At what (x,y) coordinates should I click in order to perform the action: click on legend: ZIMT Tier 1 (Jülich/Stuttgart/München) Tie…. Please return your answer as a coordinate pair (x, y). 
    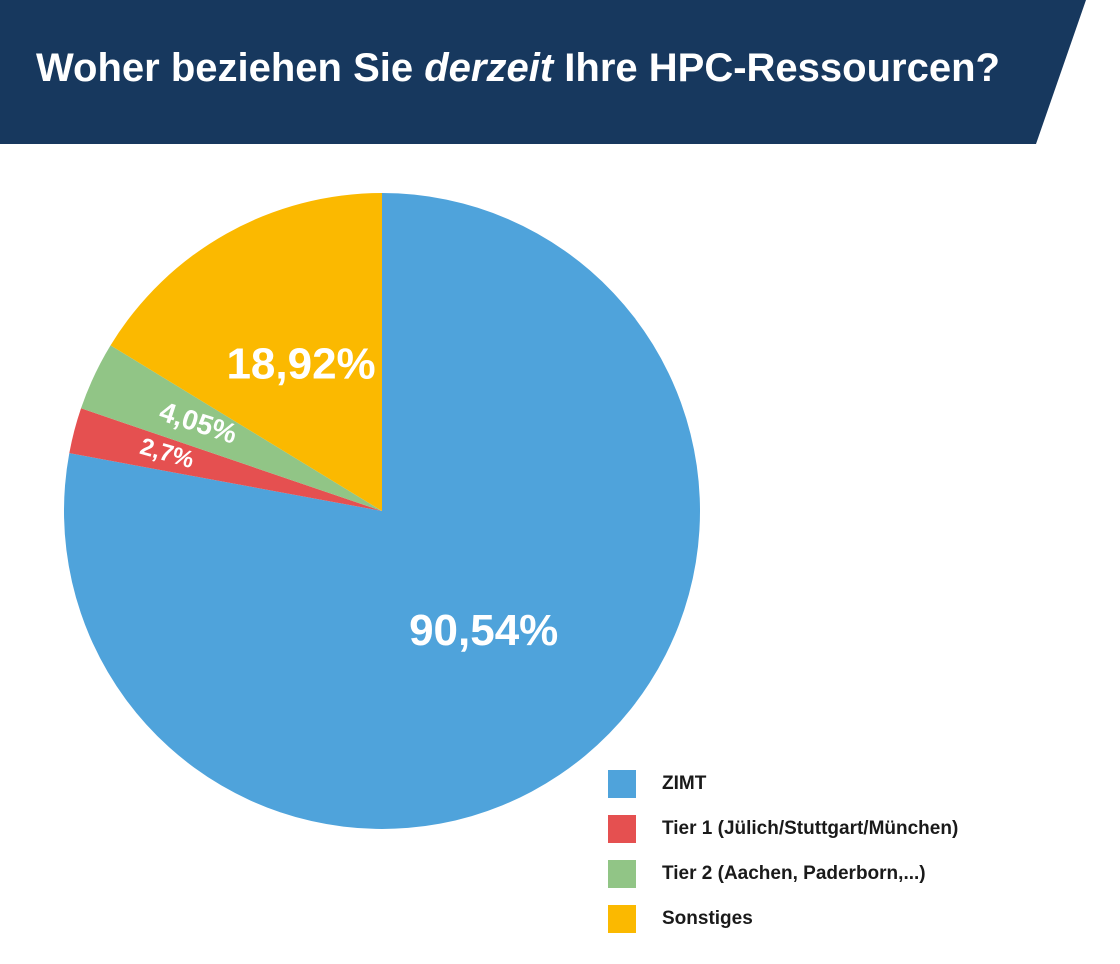
    Looking at the image, I should click on (783, 860).